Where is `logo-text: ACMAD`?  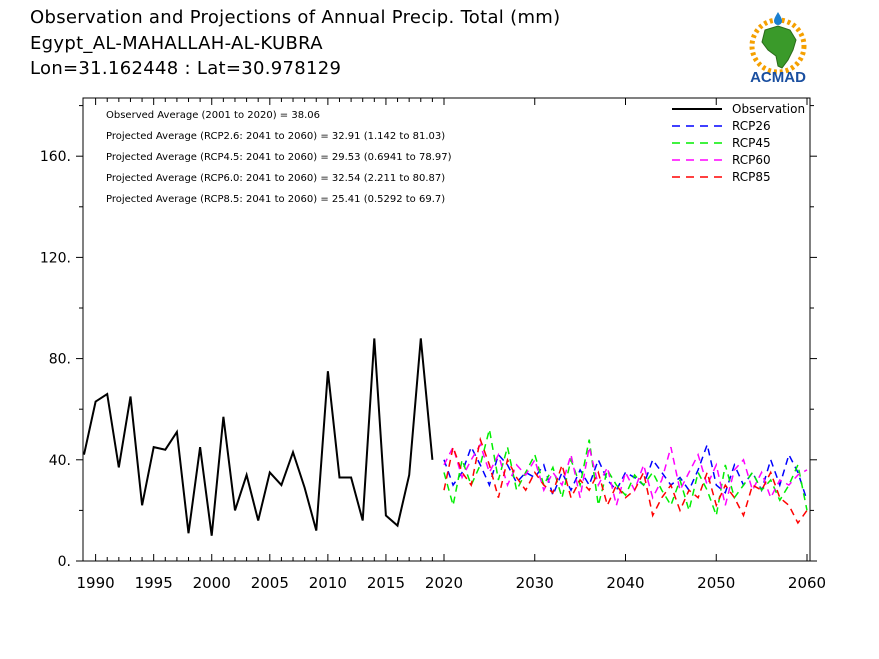
logo-text: ACMAD is located at coordinates (778, 77).